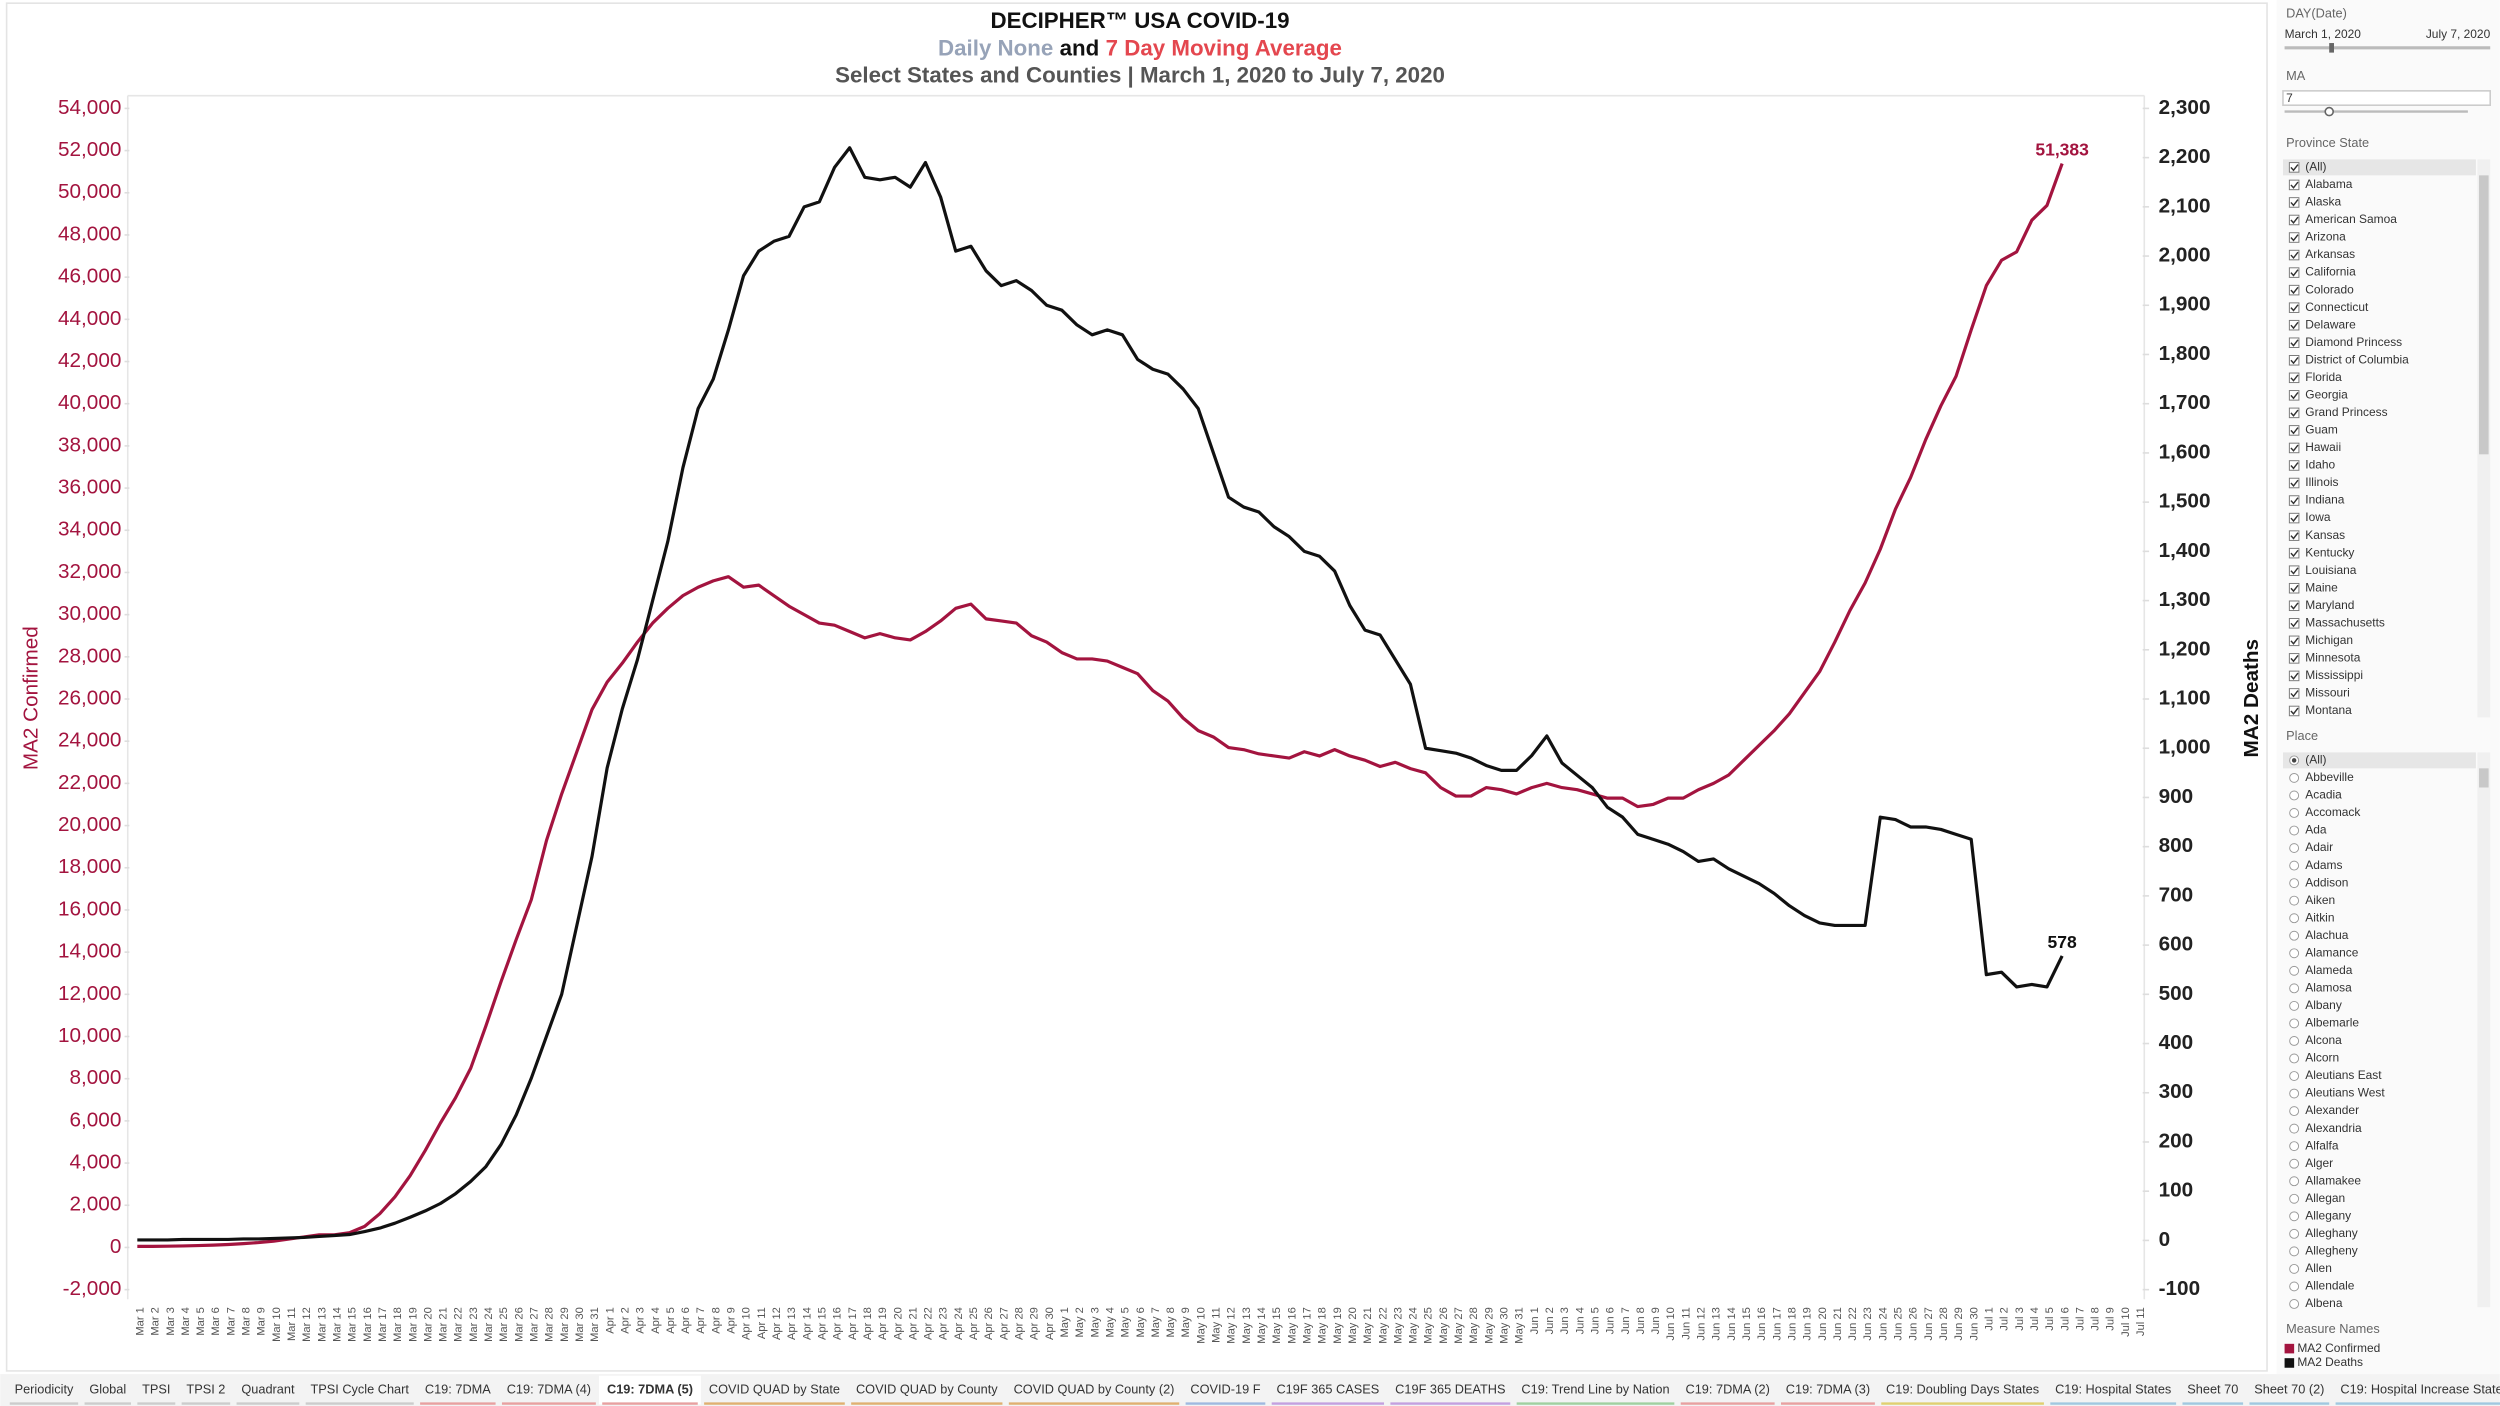 Image resolution: width=2500 pixels, height=1406 pixels. What do you see at coordinates (1828, 1388) in the screenshot?
I see `tab: C19: 7DMA (3)` at bounding box center [1828, 1388].